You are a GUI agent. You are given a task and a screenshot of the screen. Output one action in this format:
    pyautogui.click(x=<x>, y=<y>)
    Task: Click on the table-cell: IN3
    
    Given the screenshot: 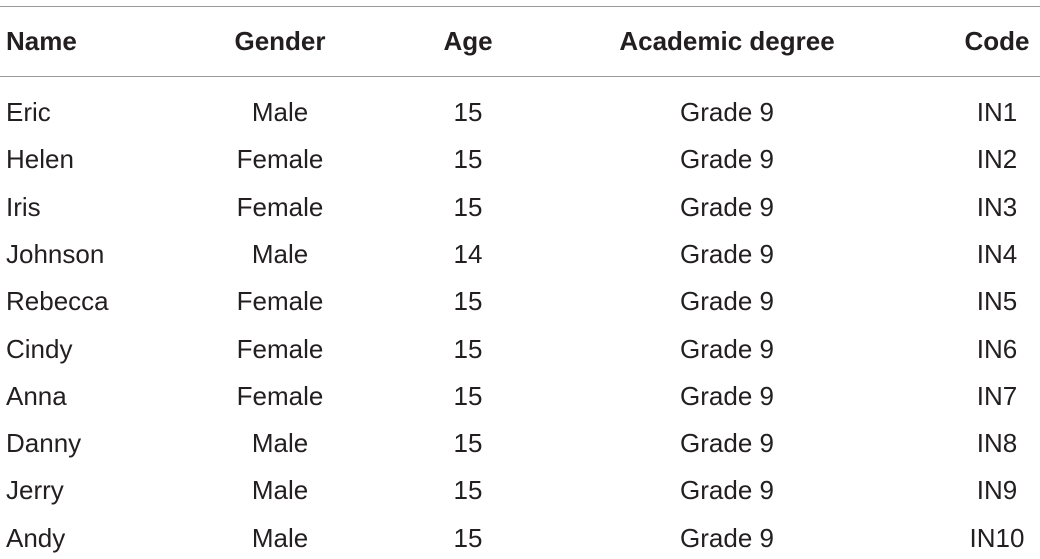 What is the action you would take?
    pyautogui.click(x=997, y=206)
    